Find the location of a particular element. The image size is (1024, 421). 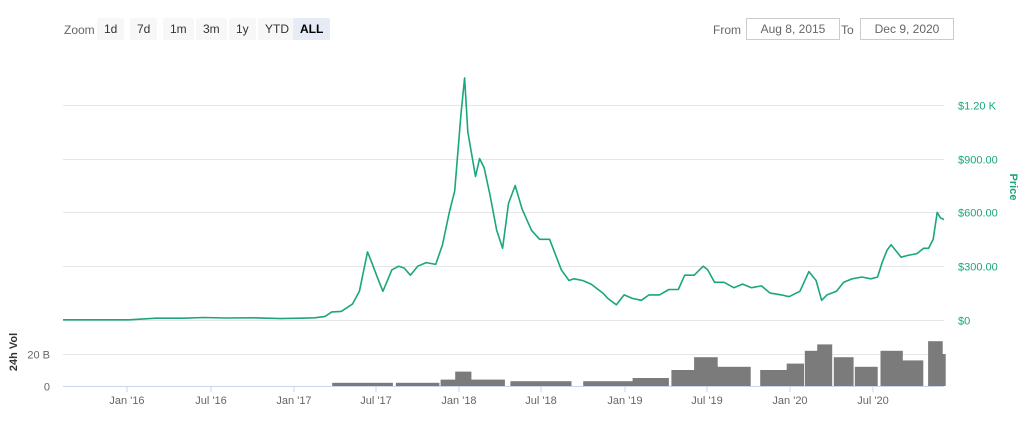

zoom-1y-button: 1y is located at coordinates (242, 29).